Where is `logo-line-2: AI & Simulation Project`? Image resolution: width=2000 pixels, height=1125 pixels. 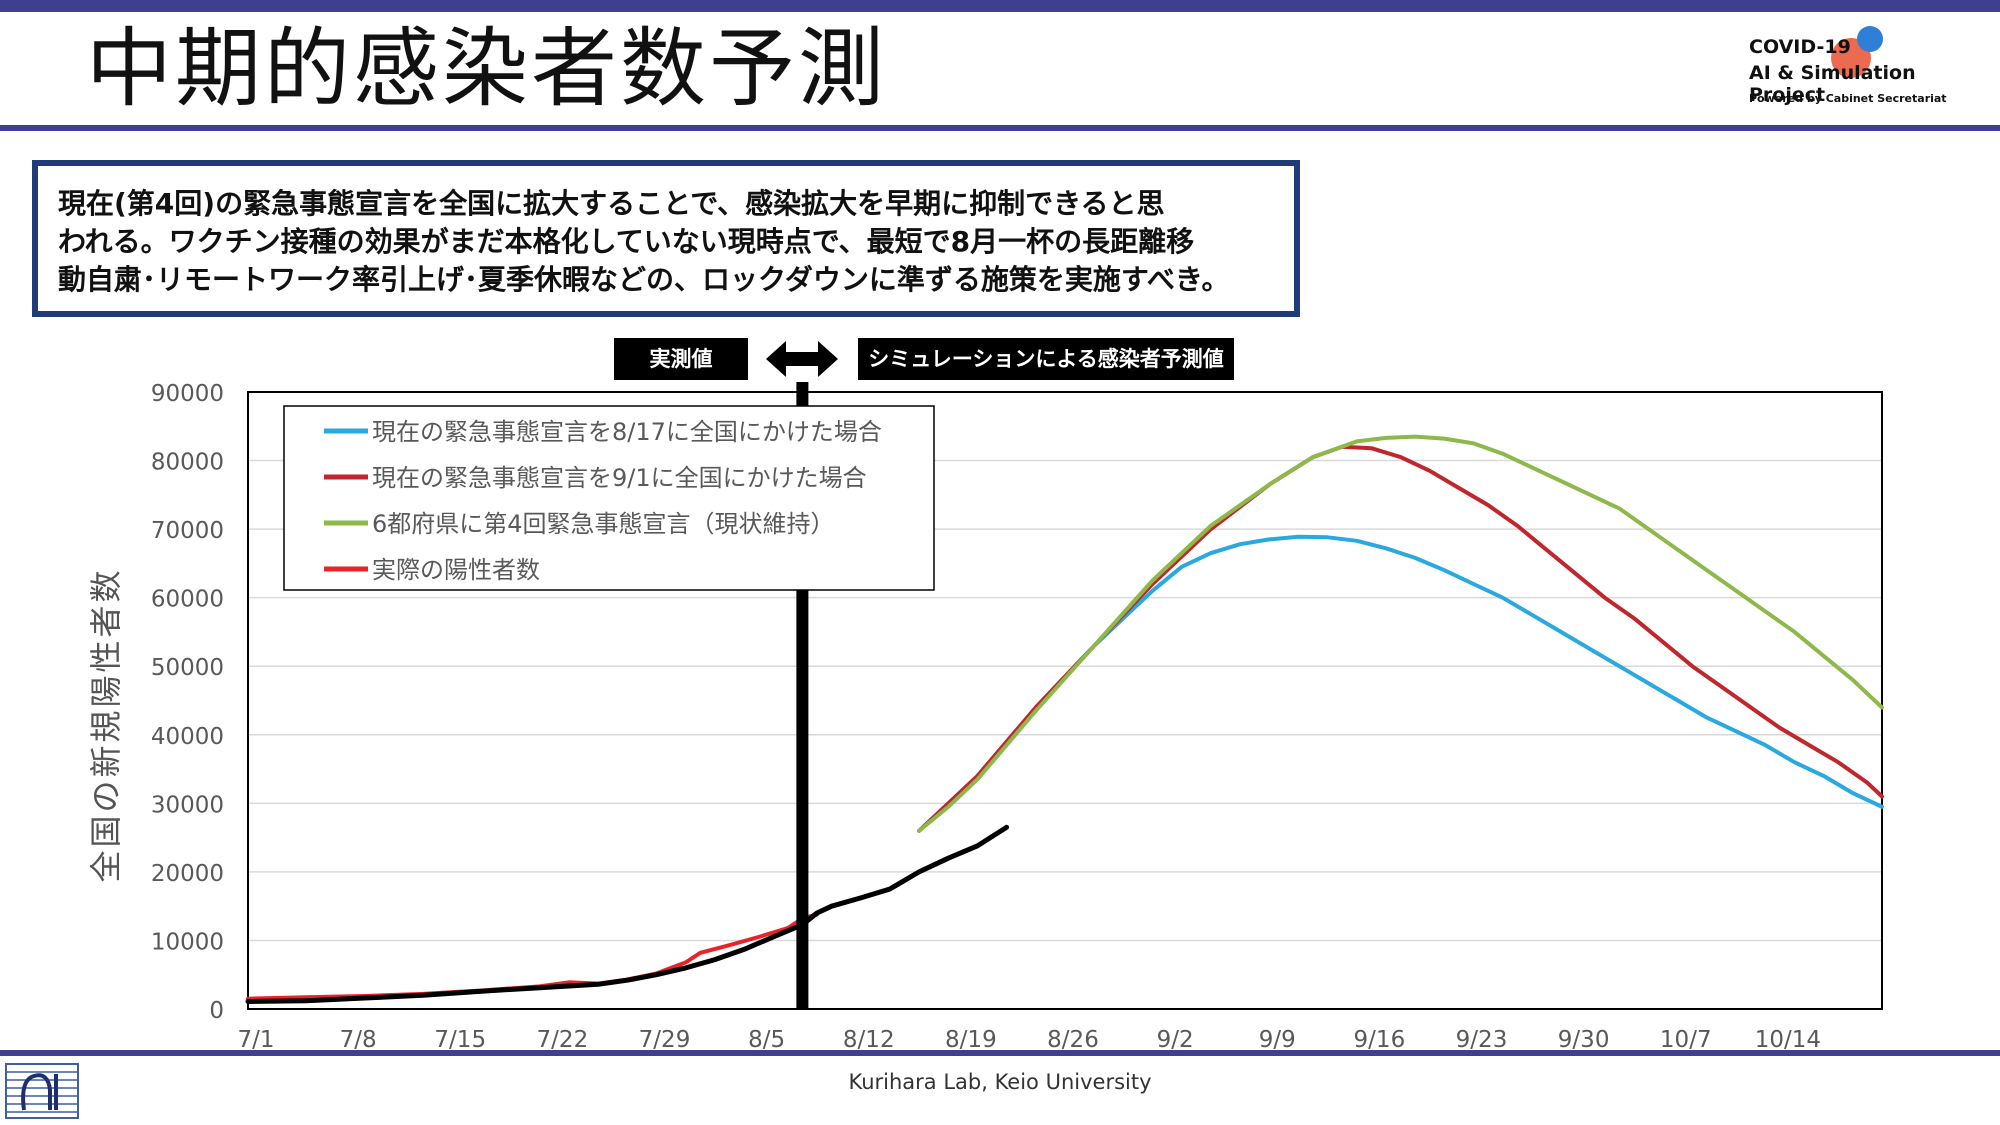 logo-line-2: AI & Simulation Project is located at coordinates (1832, 84).